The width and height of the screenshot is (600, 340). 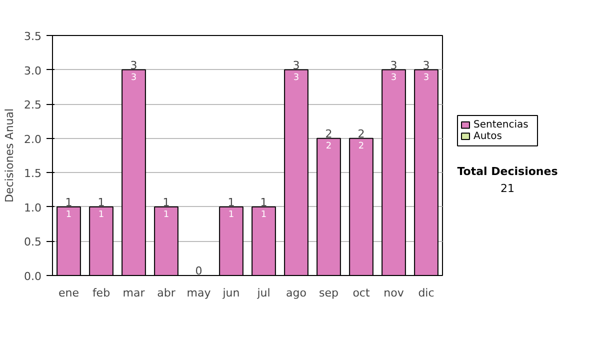 I want to click on legend-label: Autos, so click(x=488, y=136).